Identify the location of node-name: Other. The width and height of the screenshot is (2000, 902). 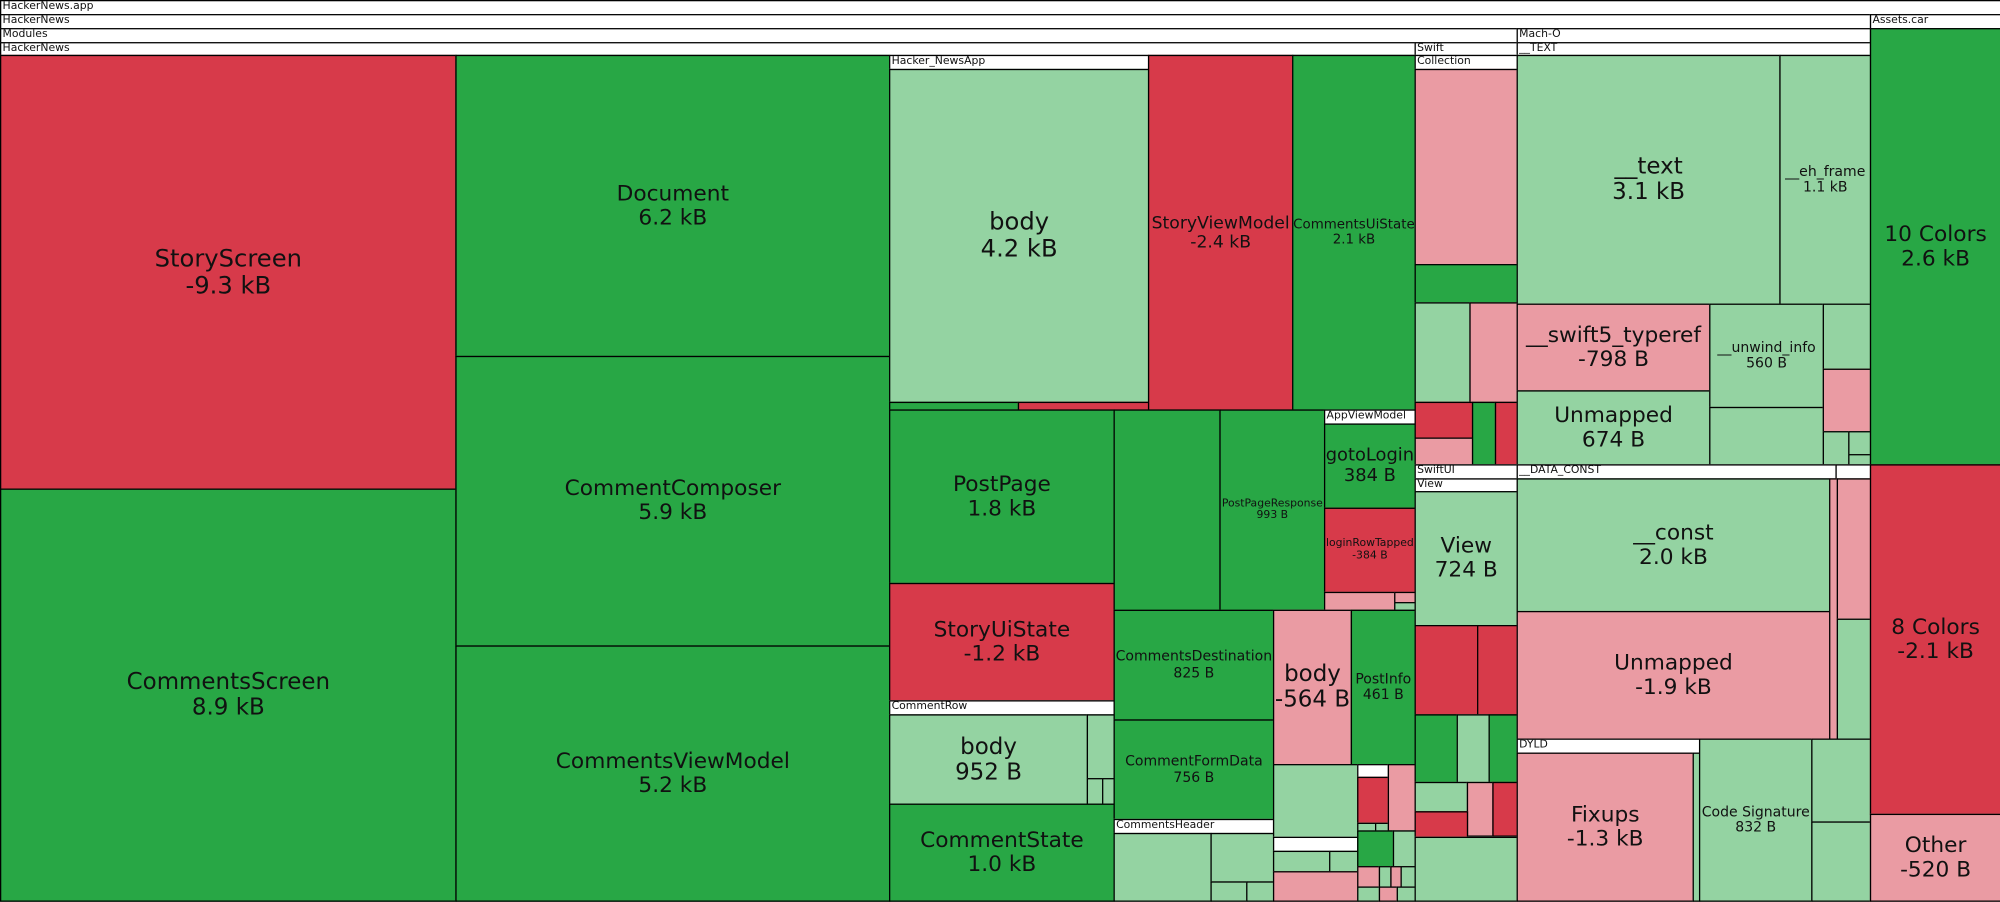
(1935, 845).